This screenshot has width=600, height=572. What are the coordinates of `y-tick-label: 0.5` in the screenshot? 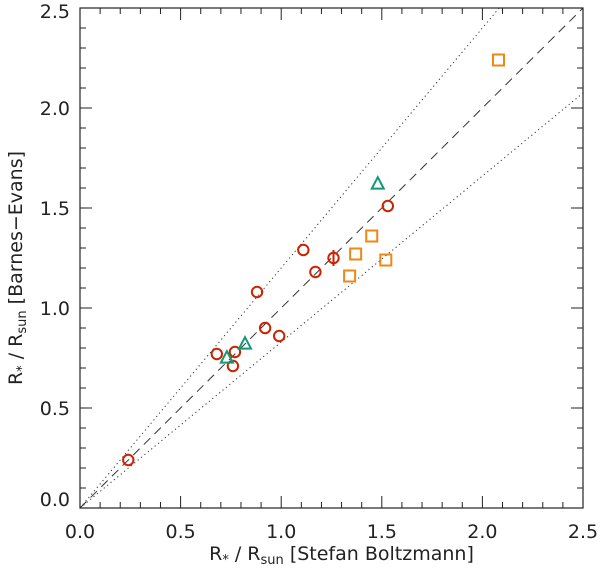 It's located at (55, 409).